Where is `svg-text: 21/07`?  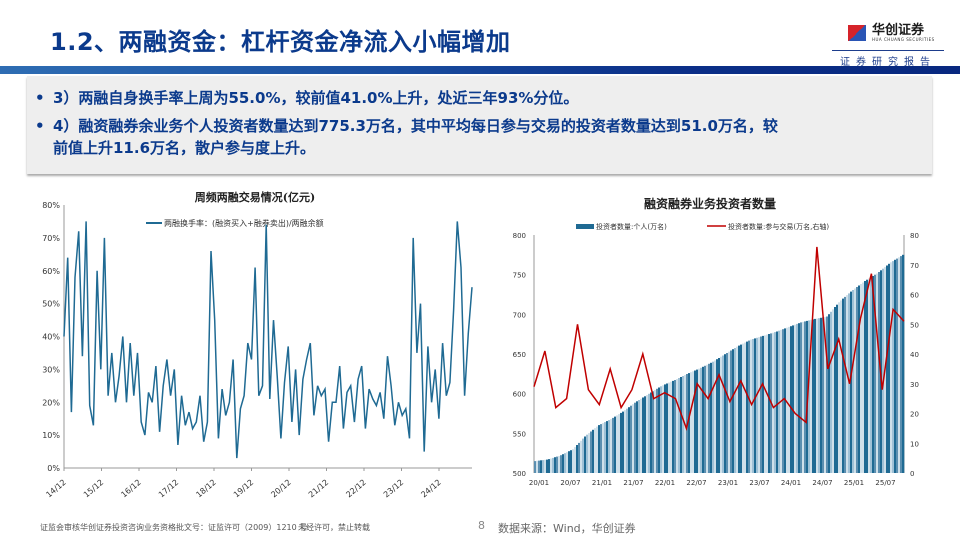
svg-text: 21/07 is located at coordinates (633, 483).